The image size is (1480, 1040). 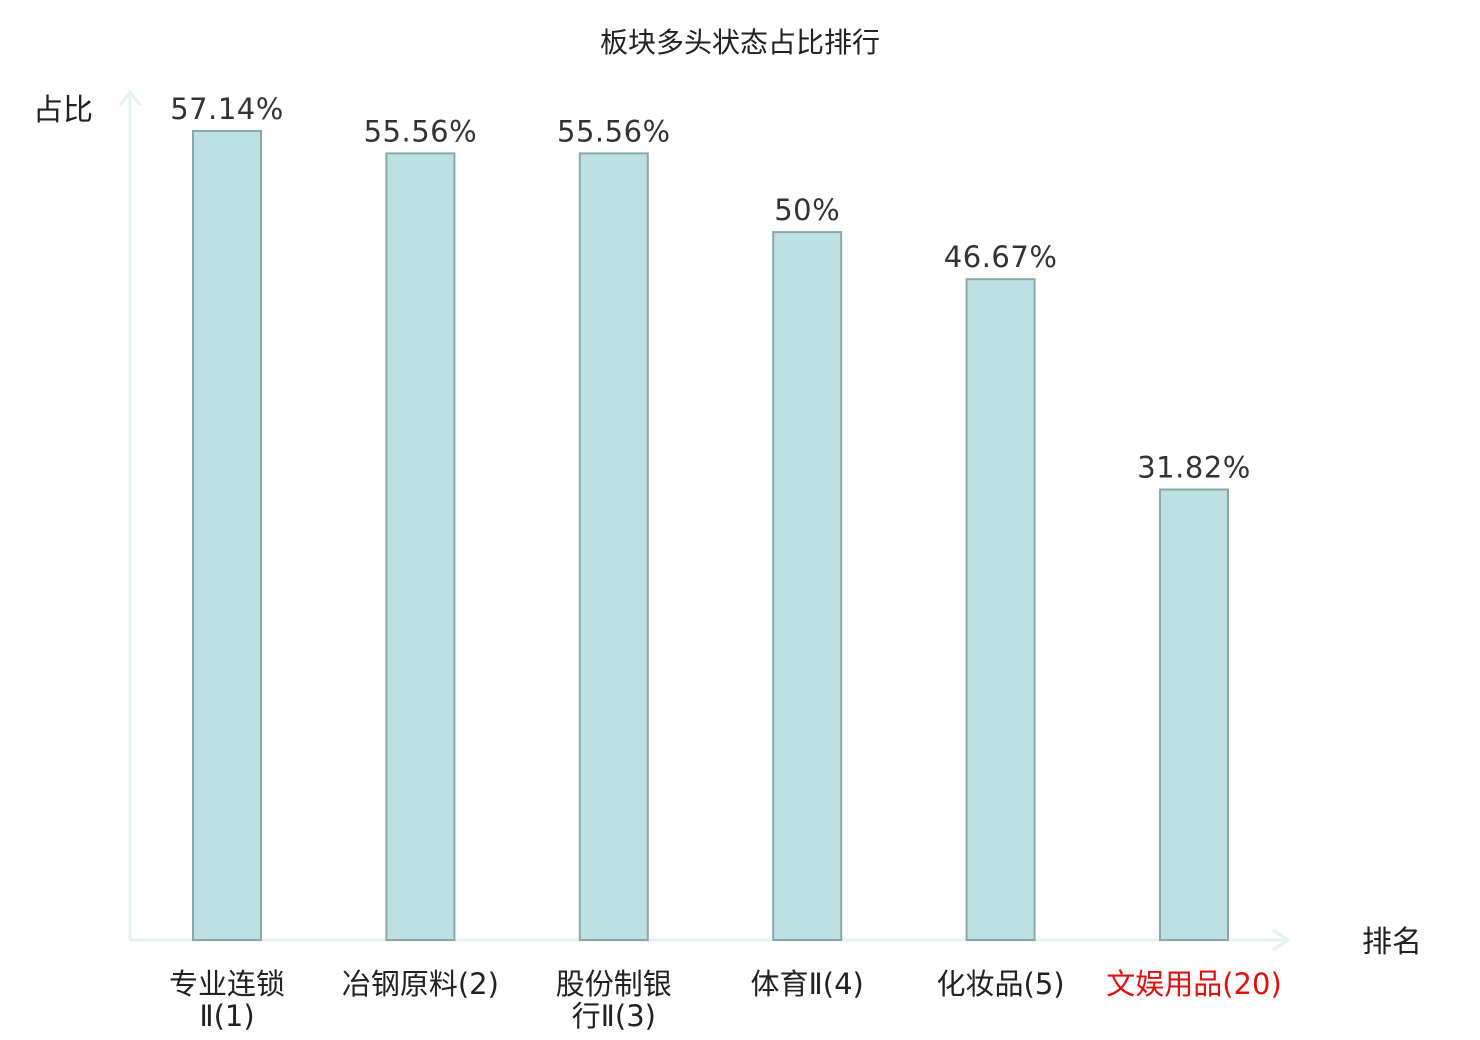 I want to click on value-label-4: 50%, so click(x=807, y=210).